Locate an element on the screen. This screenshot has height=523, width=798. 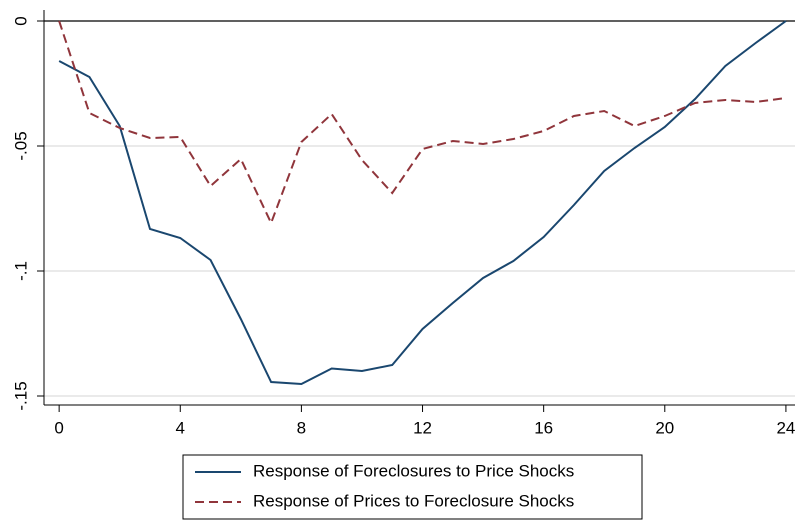
legend-label: Response of Prices to Foreclosure Shocks is located at coordinates (413, 500).